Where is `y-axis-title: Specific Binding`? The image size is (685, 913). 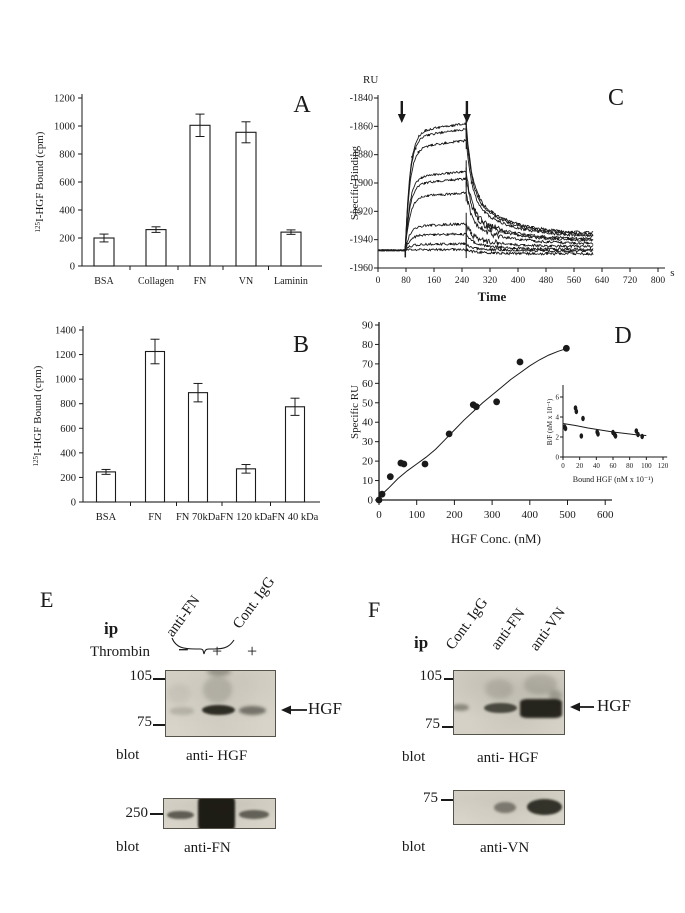 y-axis-title: Specific Binding is located at coordinates (355, 182).